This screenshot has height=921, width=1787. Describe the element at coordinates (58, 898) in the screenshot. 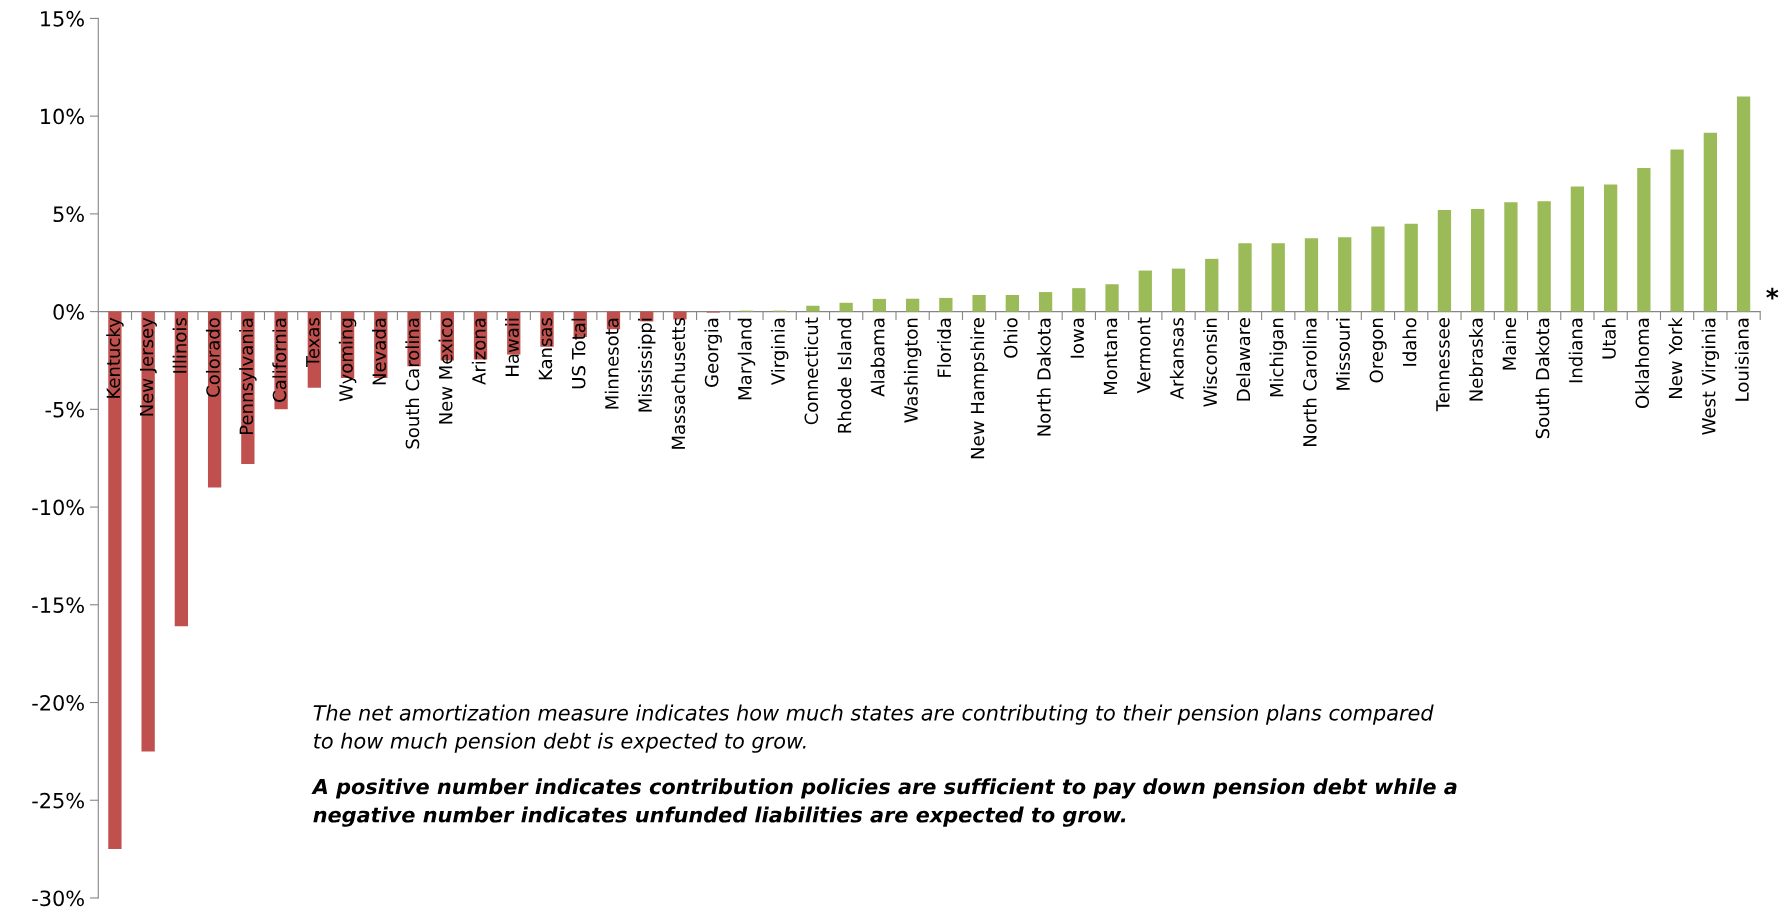

I see `y-tick-label: -30%` at that location.